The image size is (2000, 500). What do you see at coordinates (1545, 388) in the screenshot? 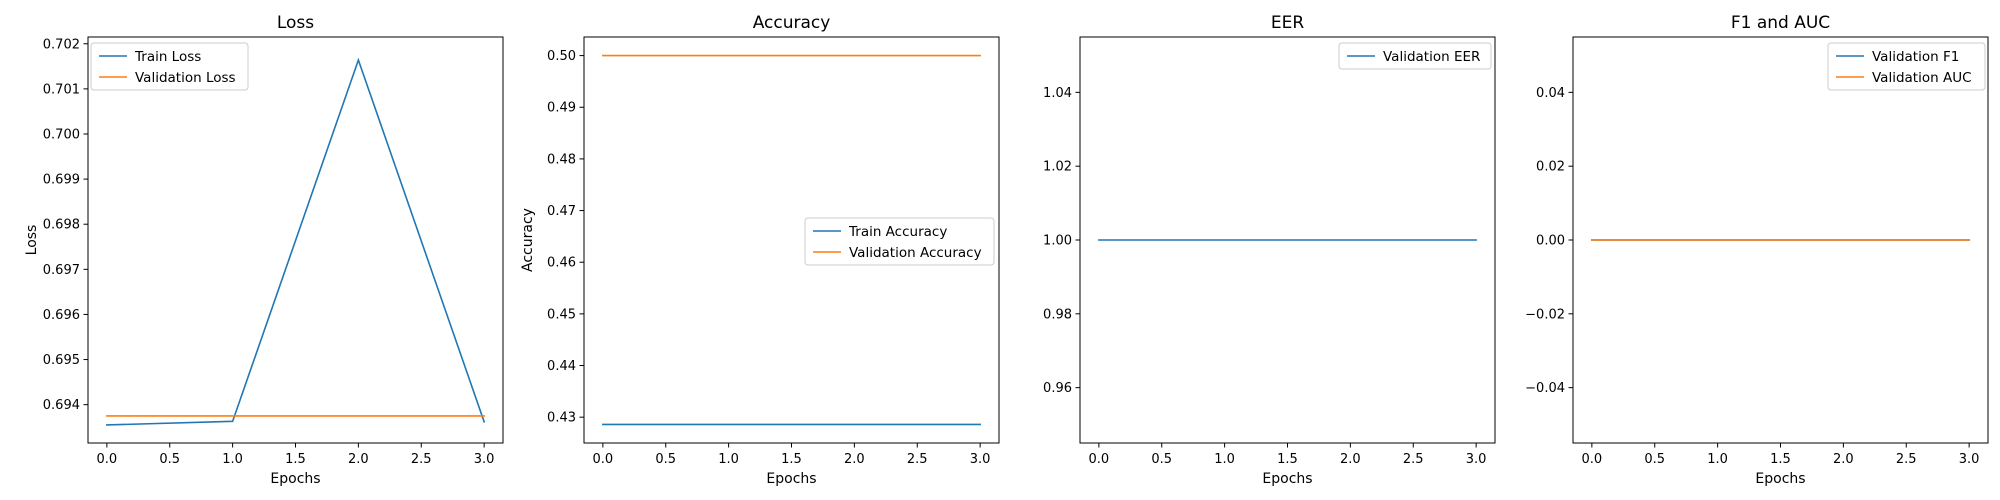
I see `y-tick-label: −0.04` at bounding box center [1545, 388].